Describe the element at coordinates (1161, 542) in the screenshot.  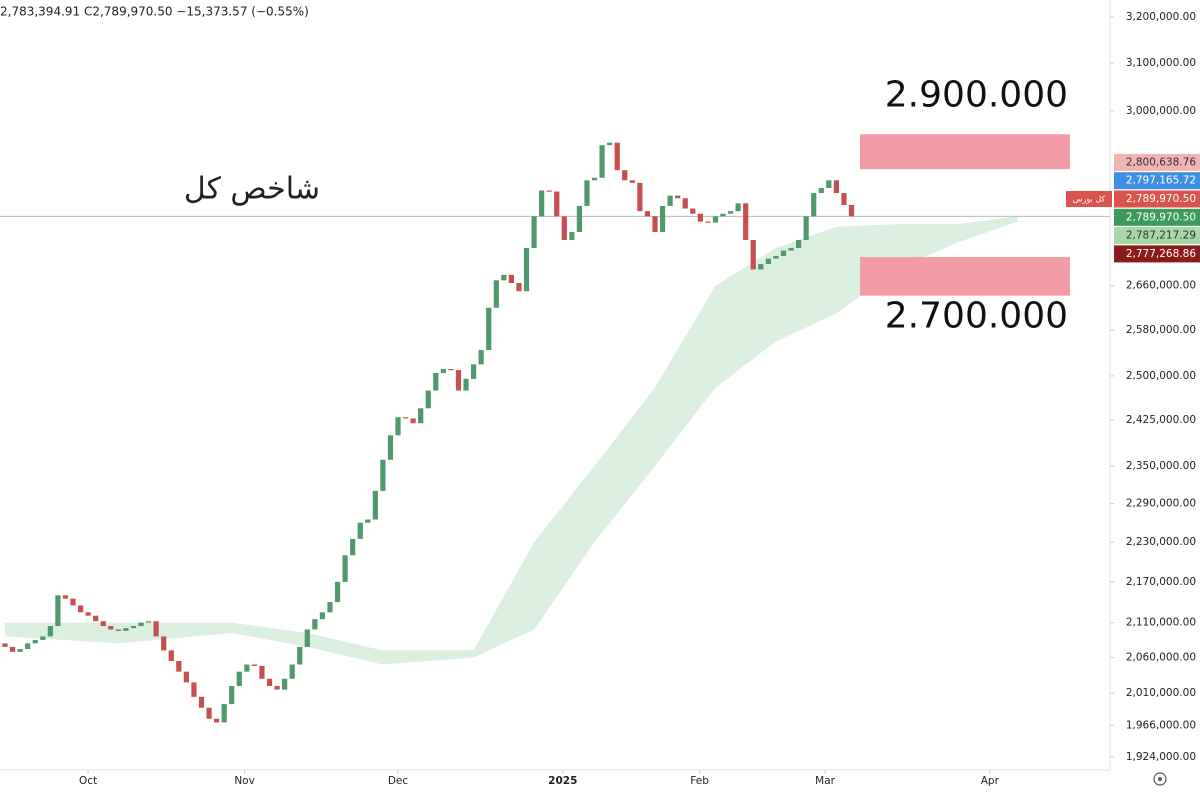
I see `y-tick-label: 2,230,000.00` at that location.